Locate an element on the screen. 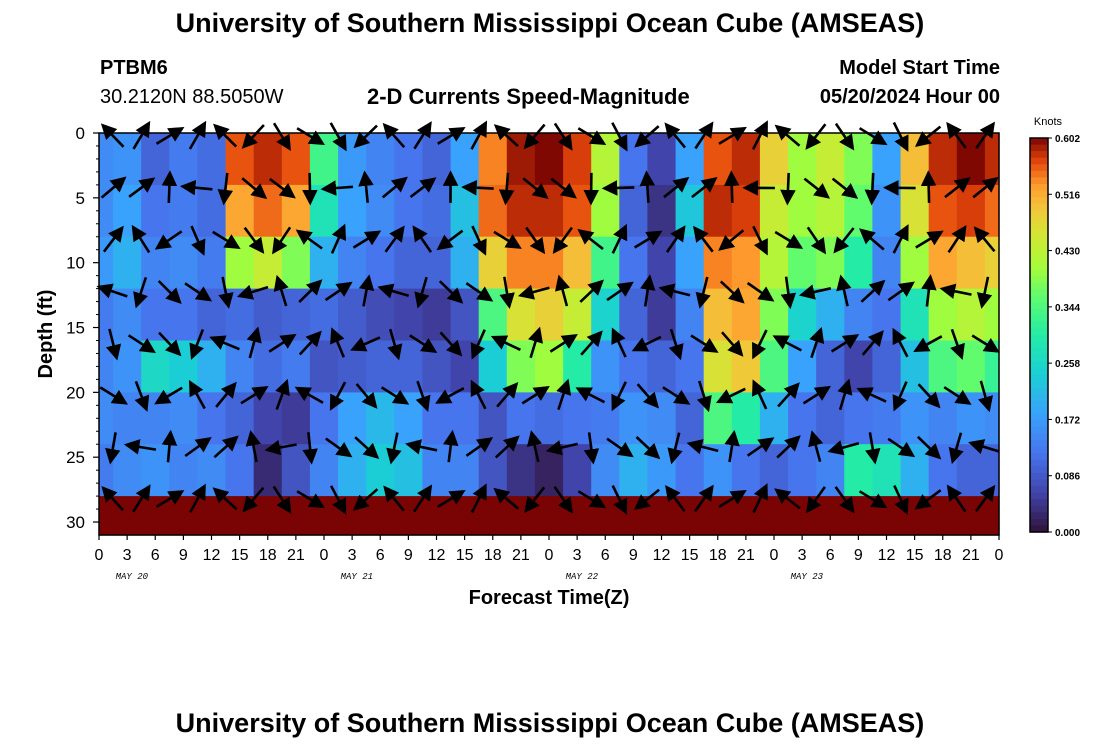 The height and width of the screenshot is (750, 1100). colorbar-frame is located at coordinates (1039, 335).